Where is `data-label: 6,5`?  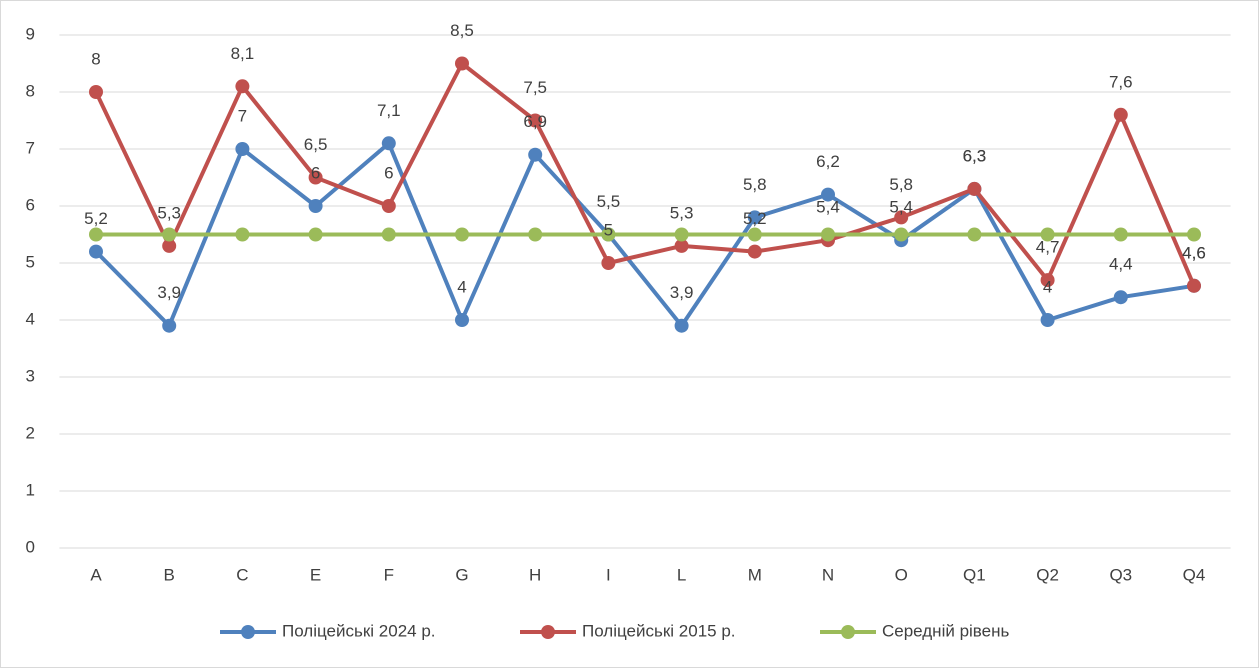 data-label: 6,5 is located at coordinates (316, 144).